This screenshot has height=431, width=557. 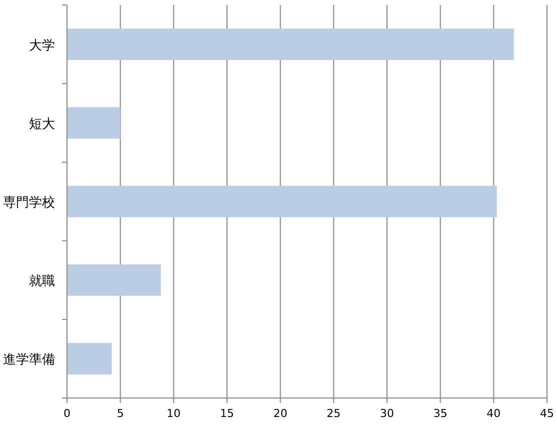 I want to click on x-tick-label: 20, so click(x=280, y=413).